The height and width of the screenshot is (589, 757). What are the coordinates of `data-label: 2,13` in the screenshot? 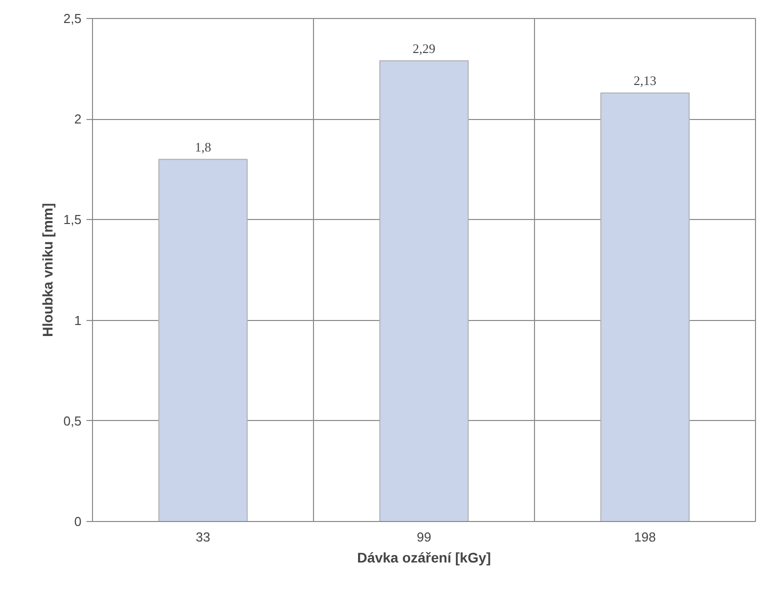 It's located at (645, 80).